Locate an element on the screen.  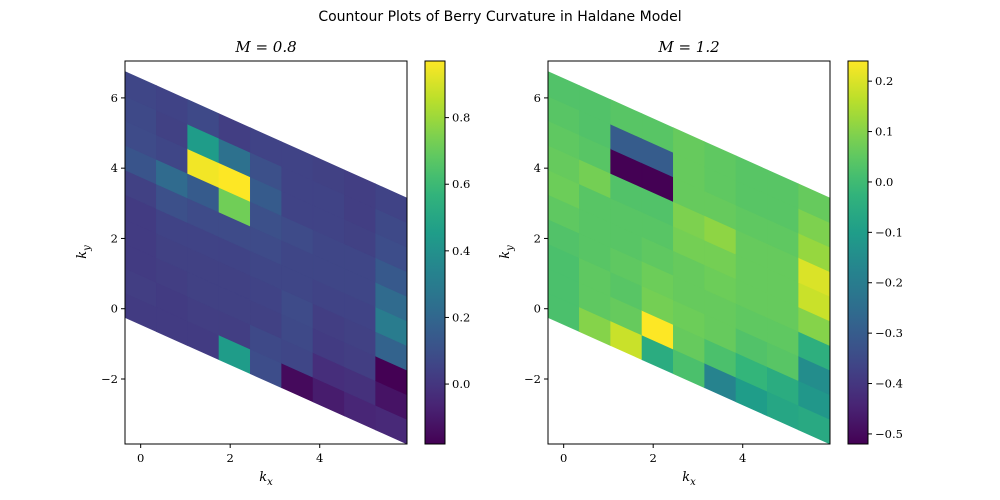
colorbar-tick-label: −0.3 is located at coordinates (889, 333).